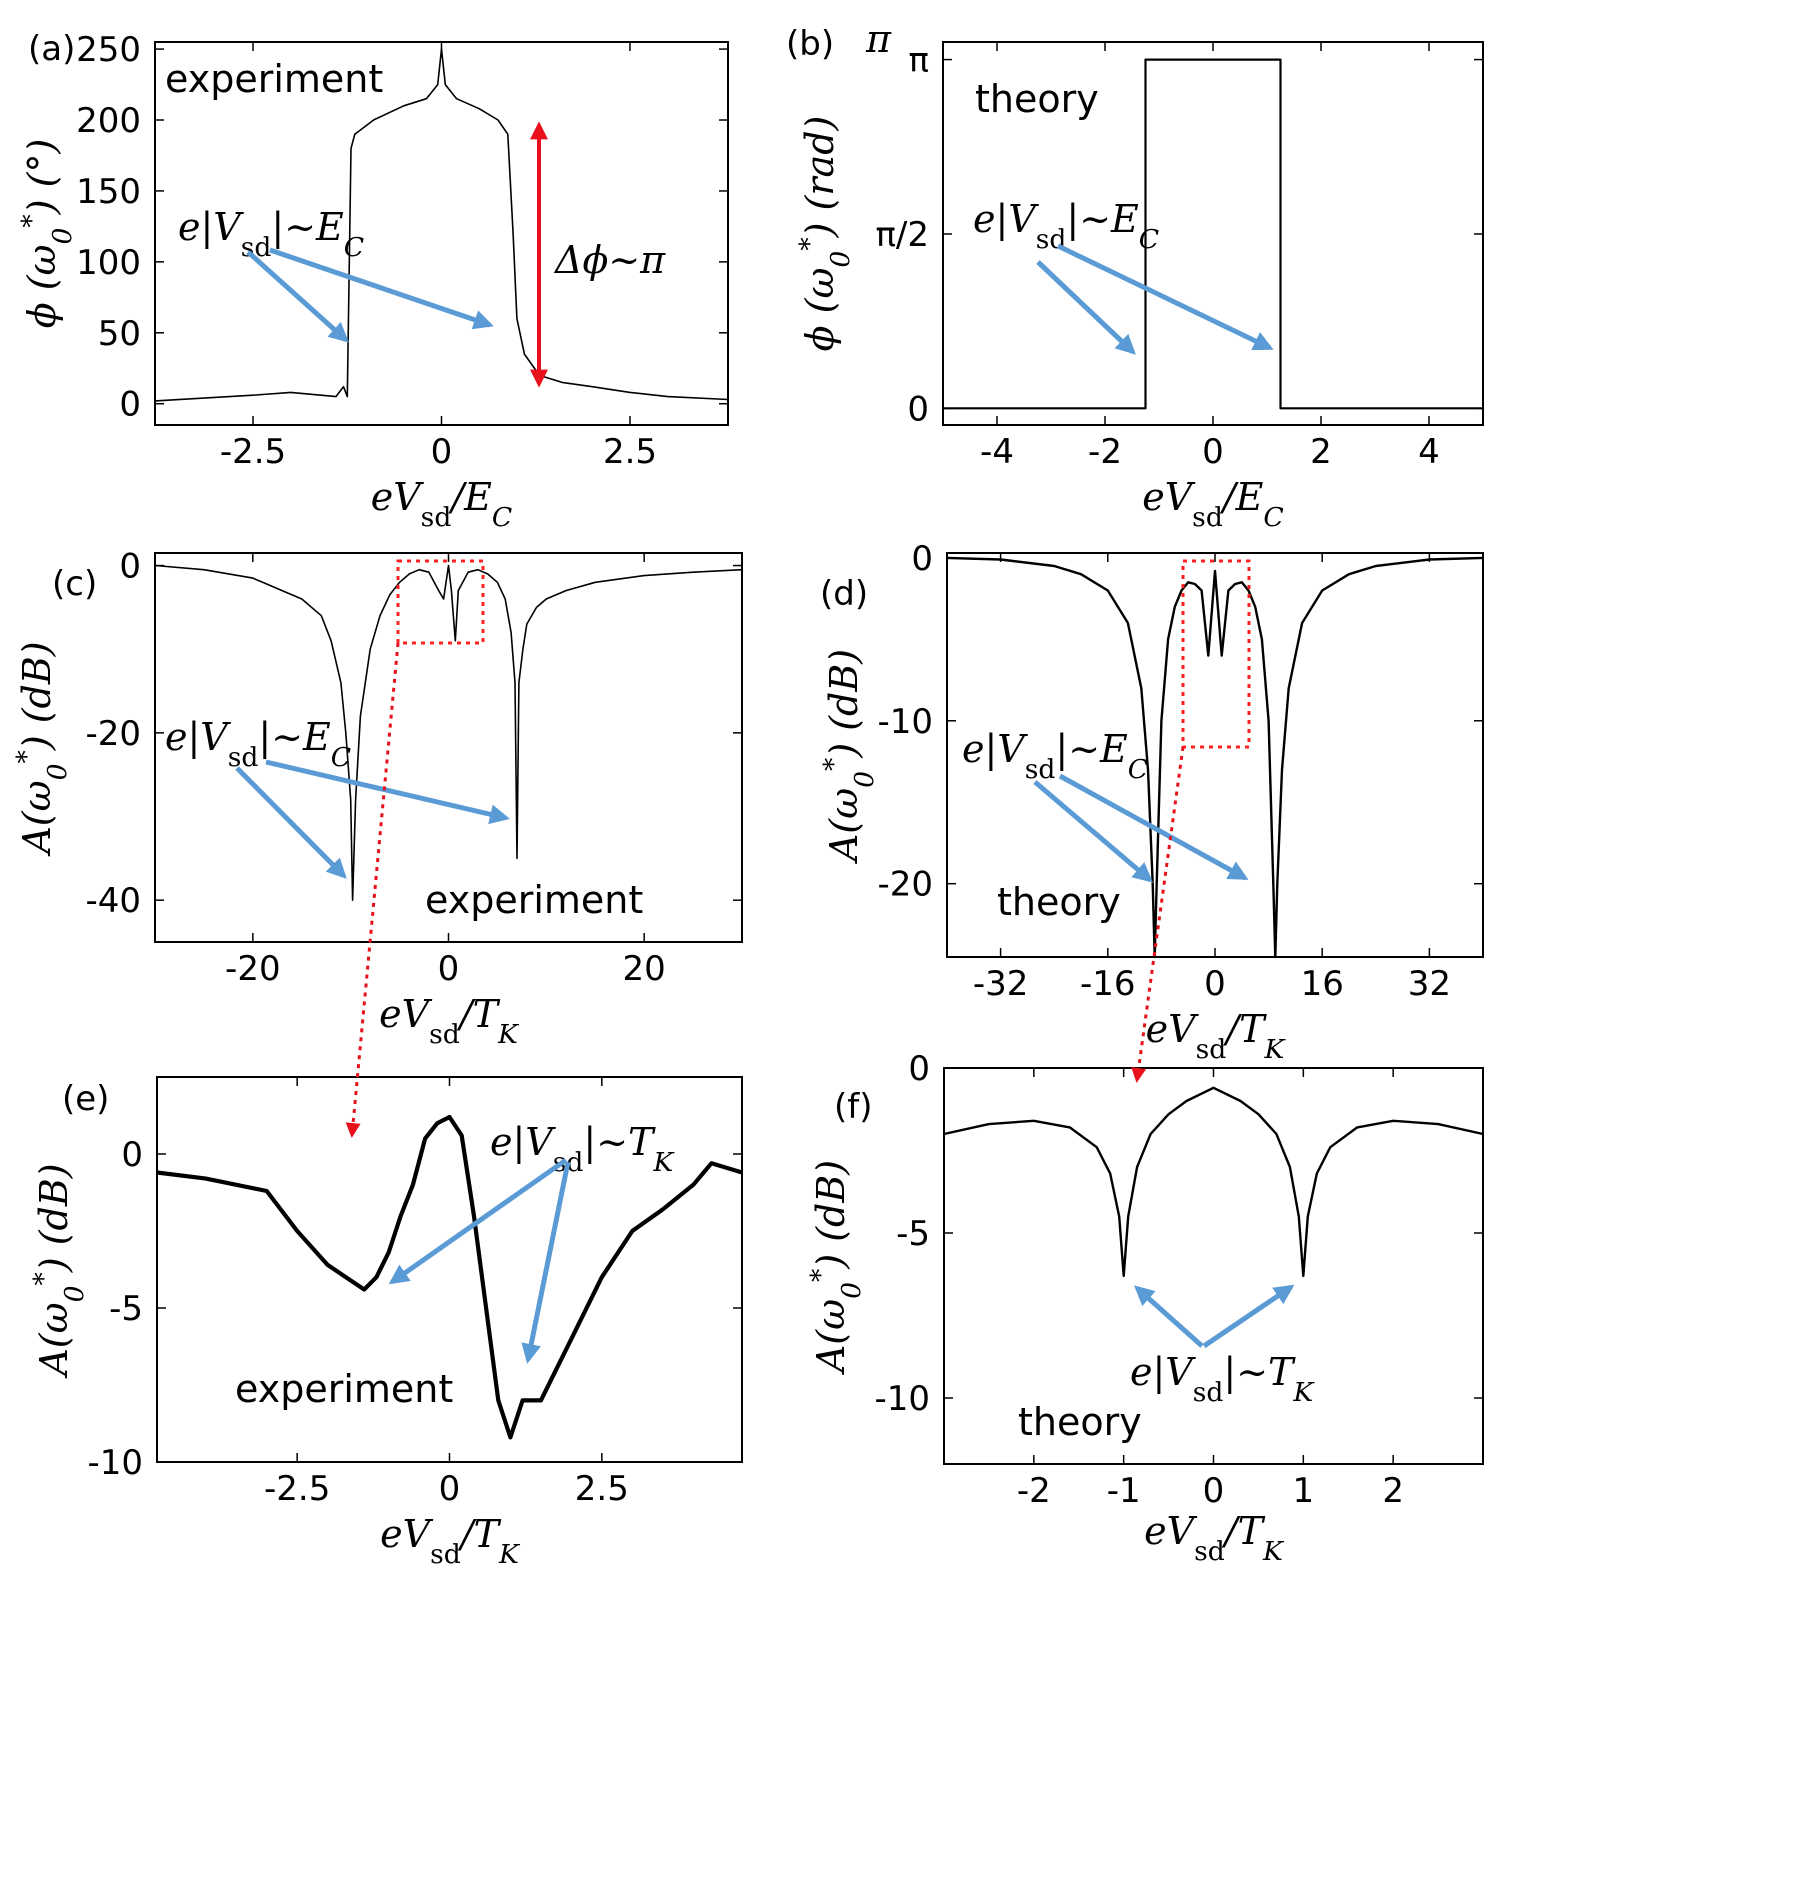 The width and height of the screenshot is (1798, 1885). Describe the element at coordinates (1066, 226) in the screenshot. I see `callout-label-b: e|Vsd|~EC` at that location.